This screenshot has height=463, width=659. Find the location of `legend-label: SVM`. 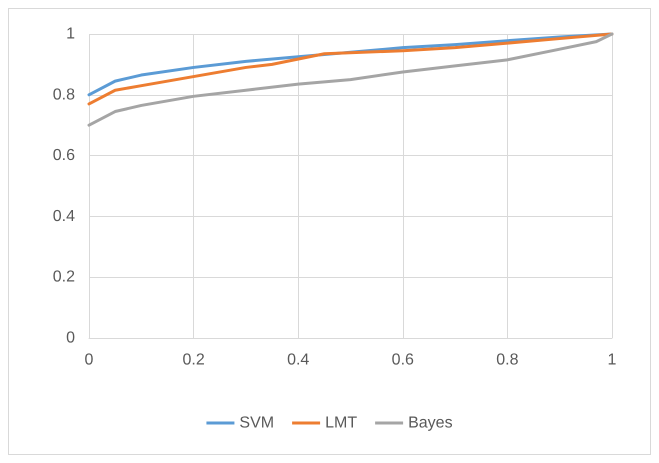

legend-label: SVM is located at coordinates (256, 423).